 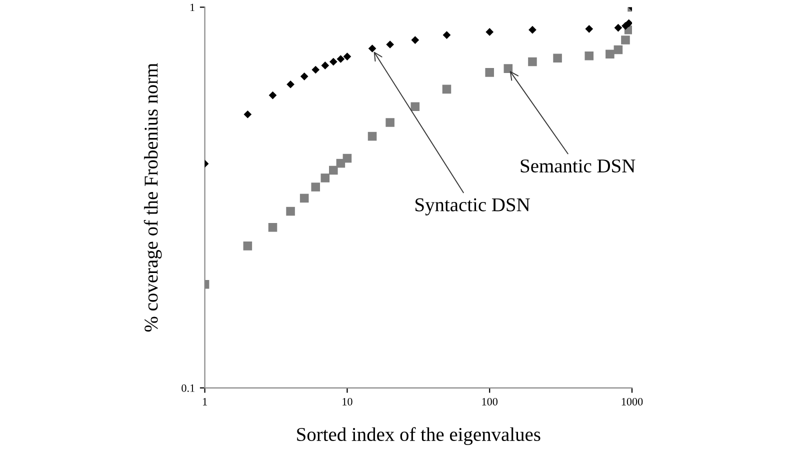 I want to click on x-tick-label: 1, so click(x=205, y=402).